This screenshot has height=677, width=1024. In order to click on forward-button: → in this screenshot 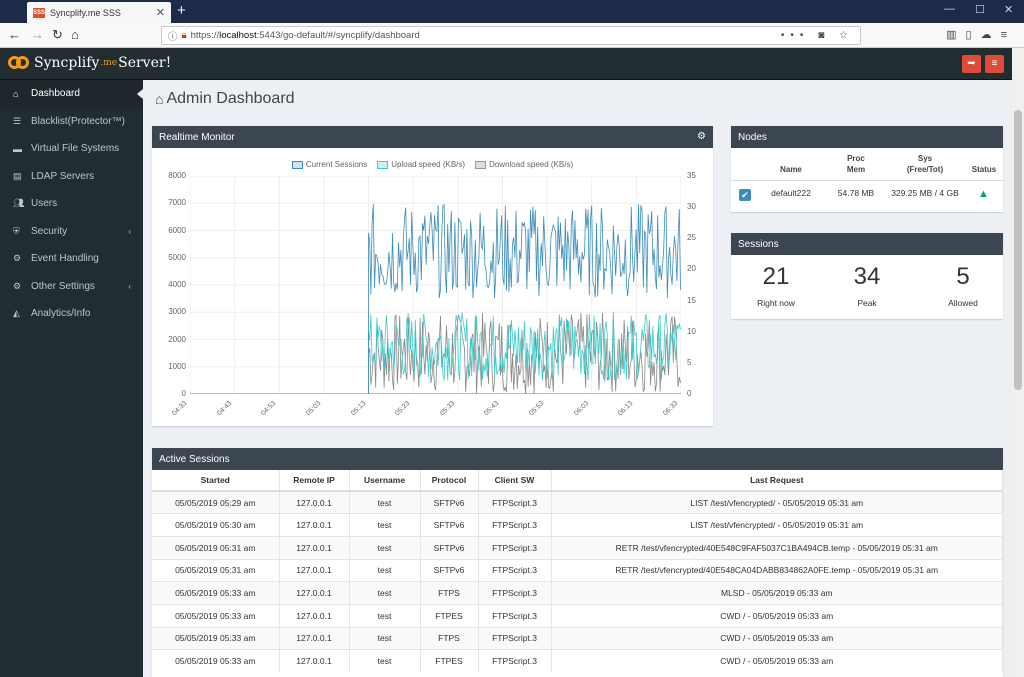, I will do `click(37, 34)`.